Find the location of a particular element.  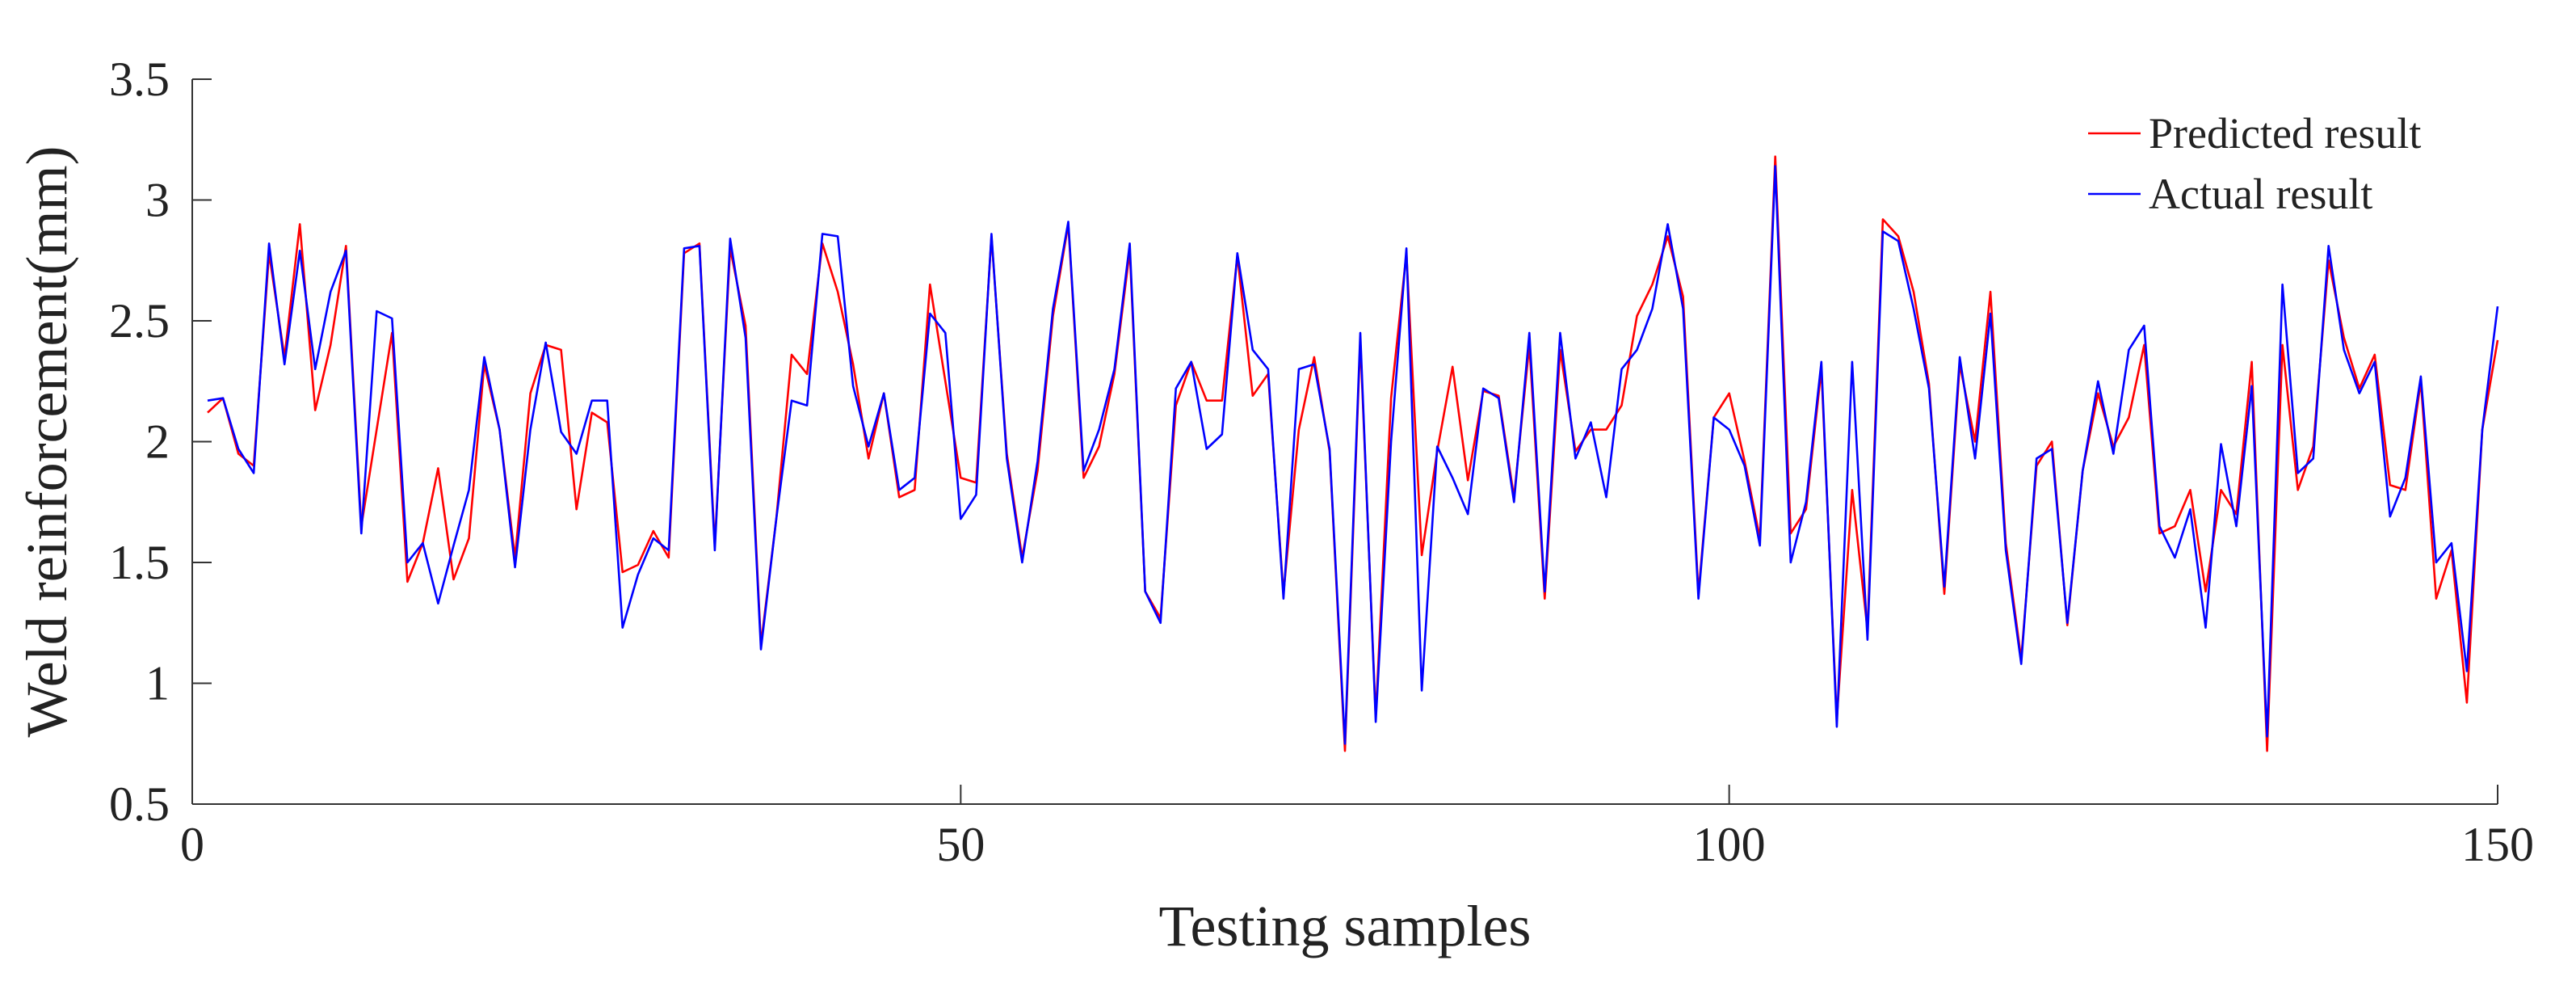

legend-label-actual: Actual result is located at coordinates (2260, 194).